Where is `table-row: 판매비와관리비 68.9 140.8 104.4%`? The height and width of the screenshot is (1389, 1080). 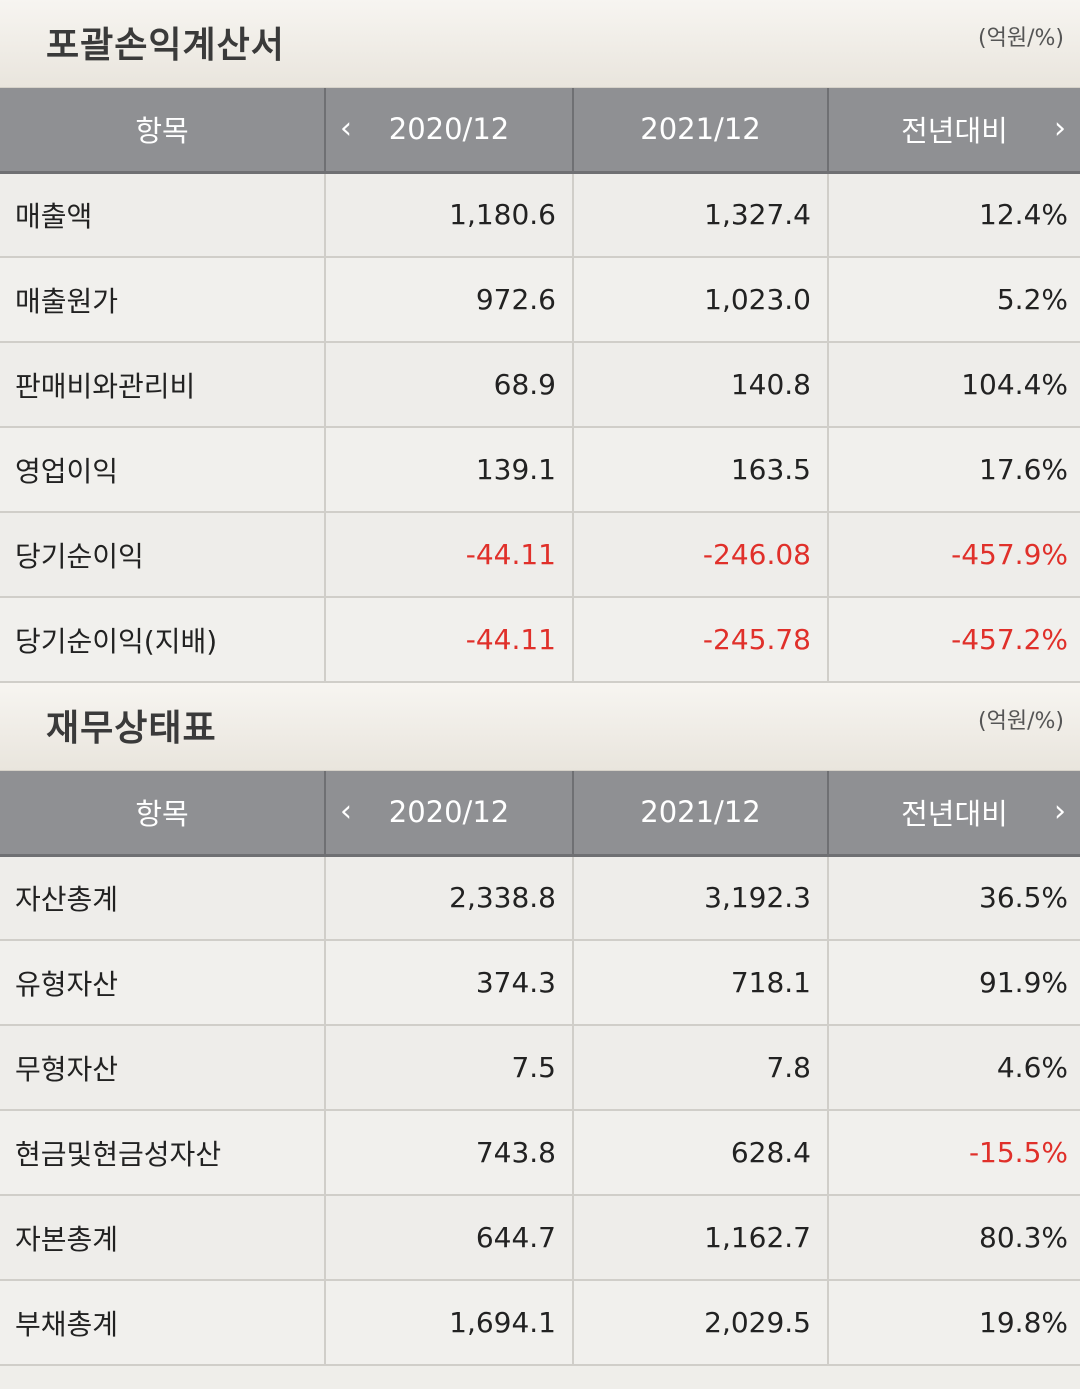 table-row: 판매비와관리비 68.9 140.8 104.4% is located at coordinates (540, 385).